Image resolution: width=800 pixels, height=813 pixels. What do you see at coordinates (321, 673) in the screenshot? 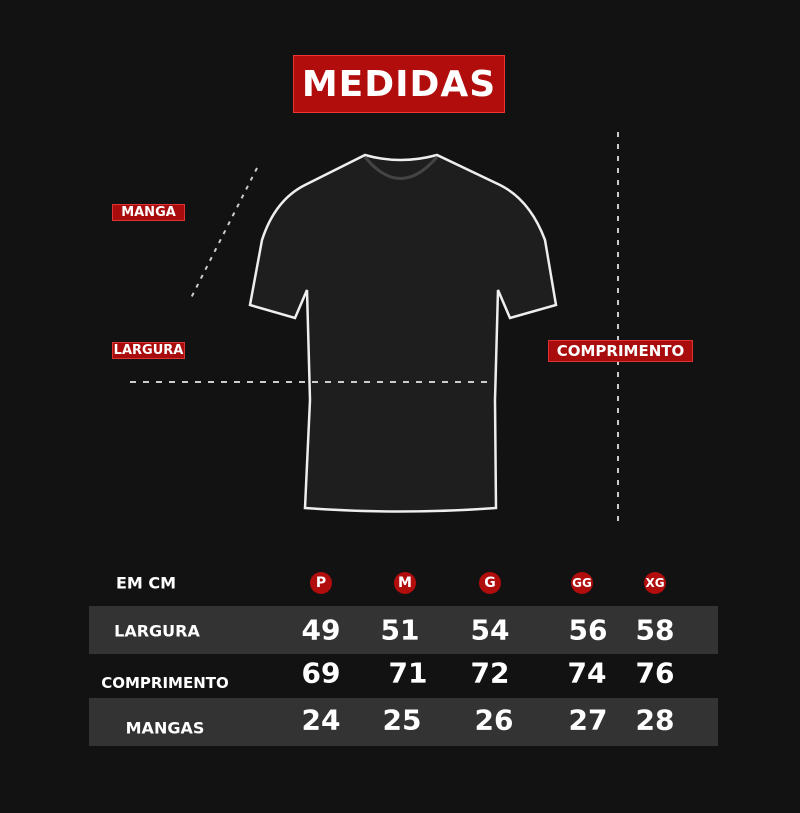
I see `cell: 69` at bounding box center [321, 673].